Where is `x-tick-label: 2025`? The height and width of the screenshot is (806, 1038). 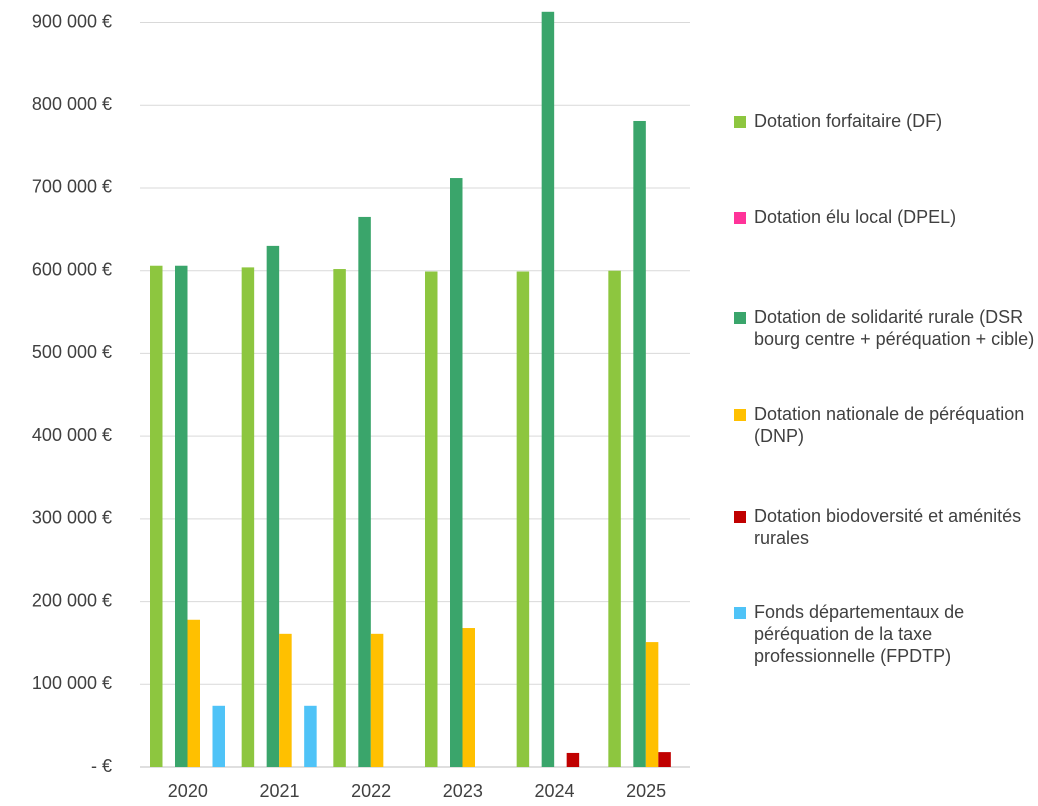
x-tick-label: 2025 is located at coordinates (646, 791).